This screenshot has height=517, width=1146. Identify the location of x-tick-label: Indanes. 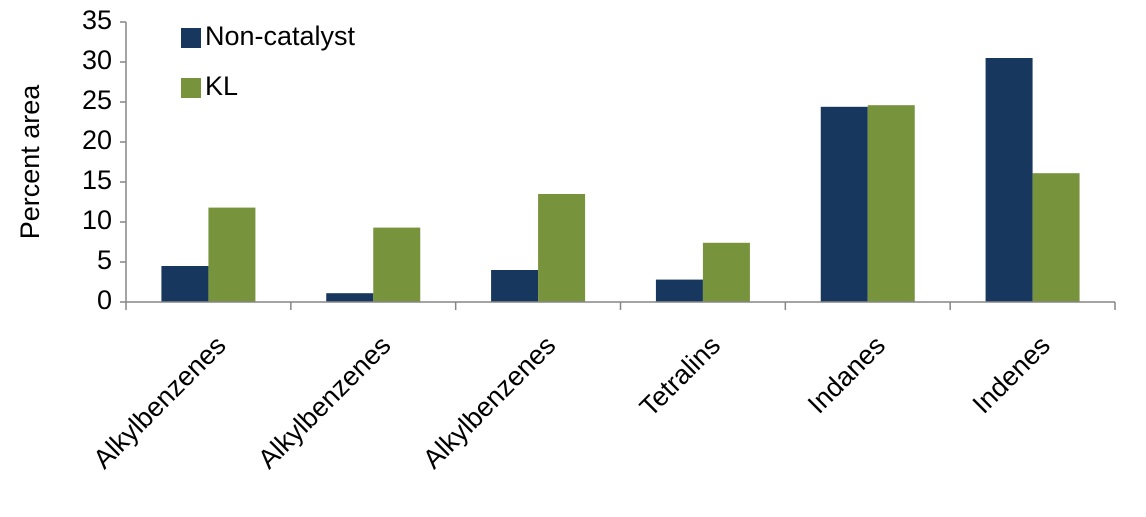
(846, 374).